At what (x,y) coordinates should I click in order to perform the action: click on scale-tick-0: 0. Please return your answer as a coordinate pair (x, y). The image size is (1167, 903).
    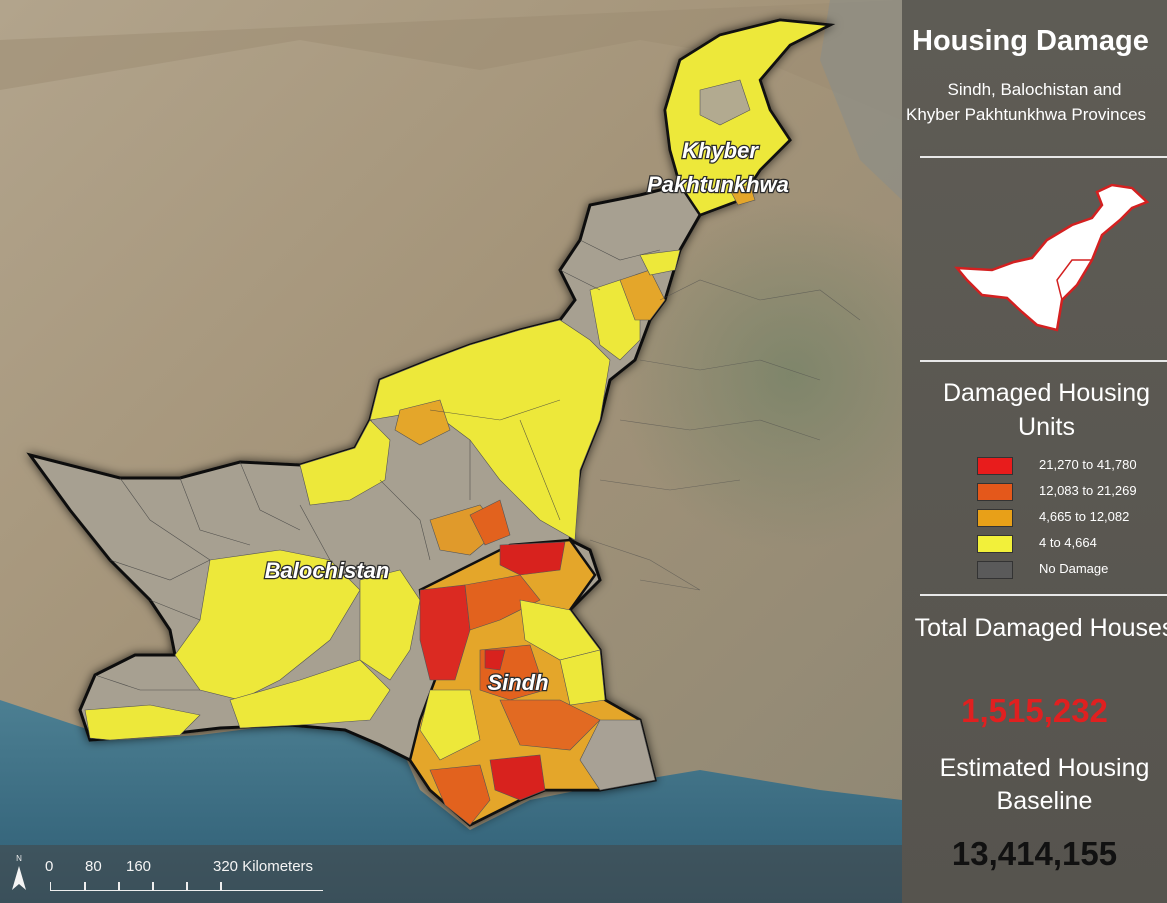
    Looking at the image, I should click on (49, 866).